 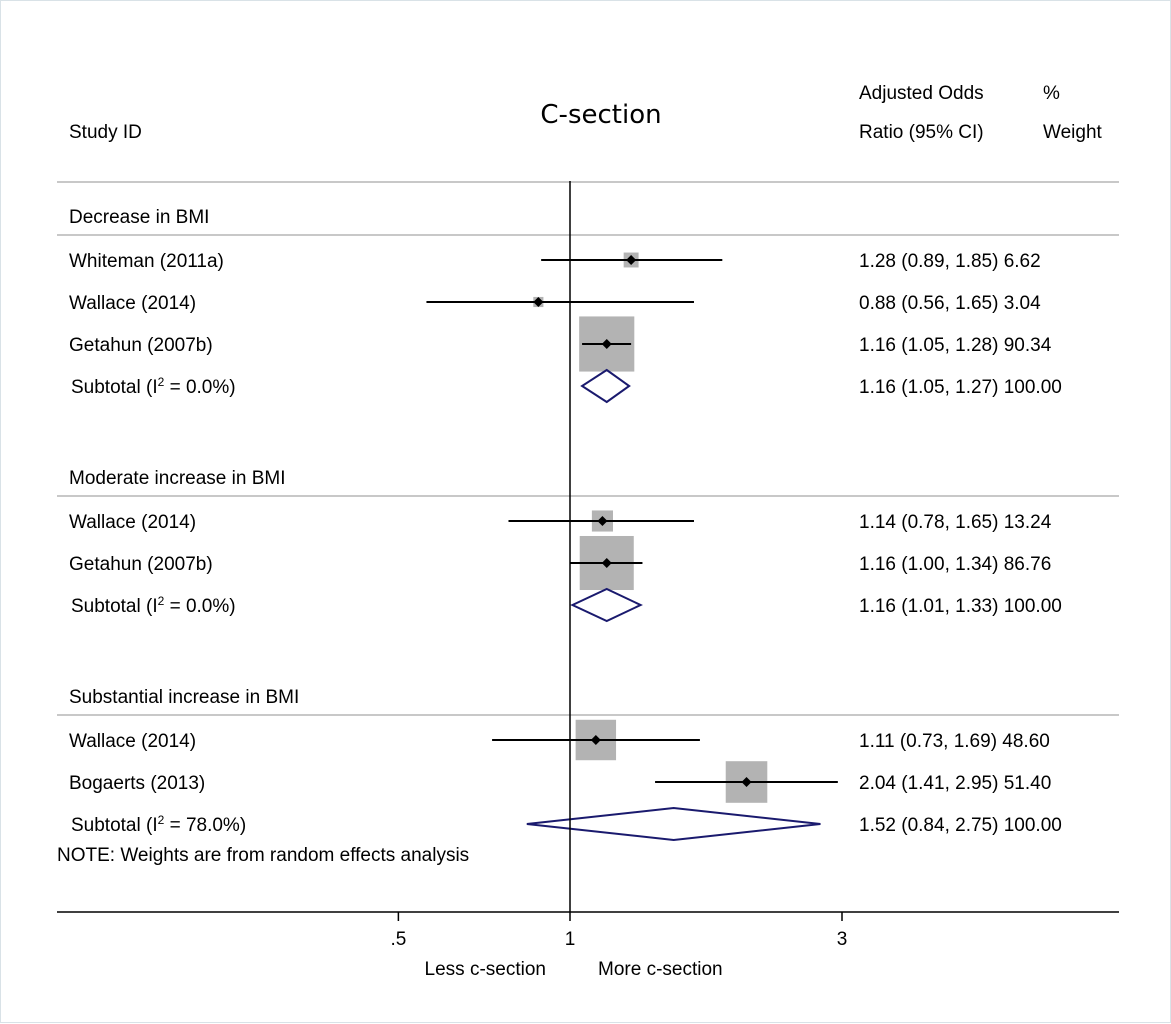 What do you see at coordinates (960, 387) in the screenshot?
I see `subtotal-or-value: 1.16 (1.05, 1.27) 100.00` at bounding box center [960, 387].